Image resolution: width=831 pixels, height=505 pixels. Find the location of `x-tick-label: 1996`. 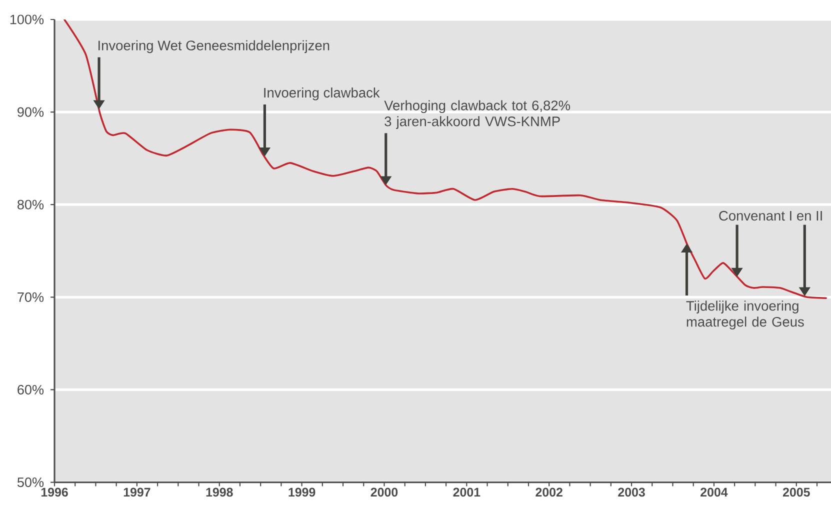

x-tick-label: 1996 is located at coordinates (54, 492).